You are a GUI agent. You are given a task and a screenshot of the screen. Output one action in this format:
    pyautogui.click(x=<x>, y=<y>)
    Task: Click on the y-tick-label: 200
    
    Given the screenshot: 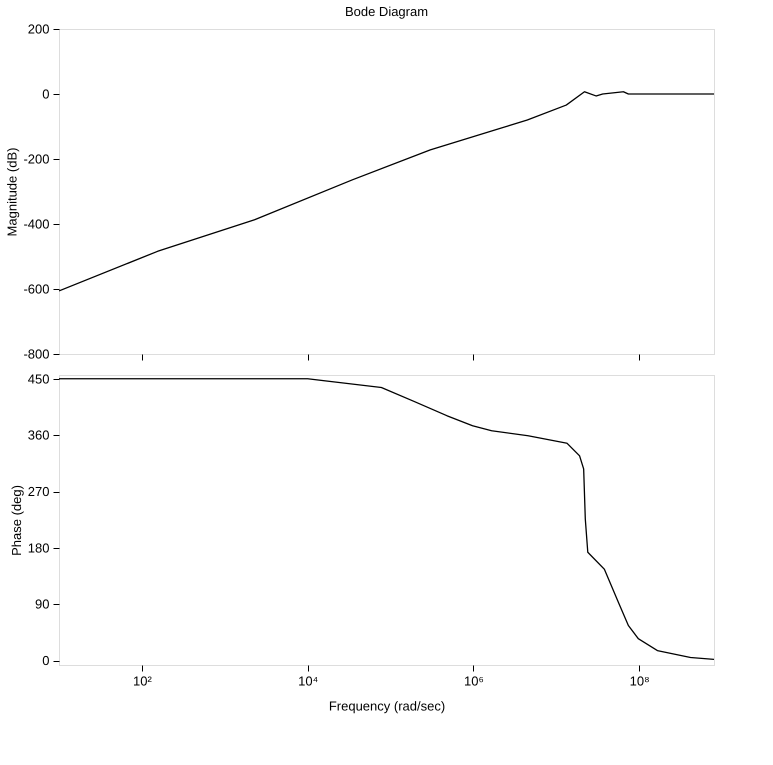 What is the action you would take?
    pyautogui.click(x=39, y=29)
    